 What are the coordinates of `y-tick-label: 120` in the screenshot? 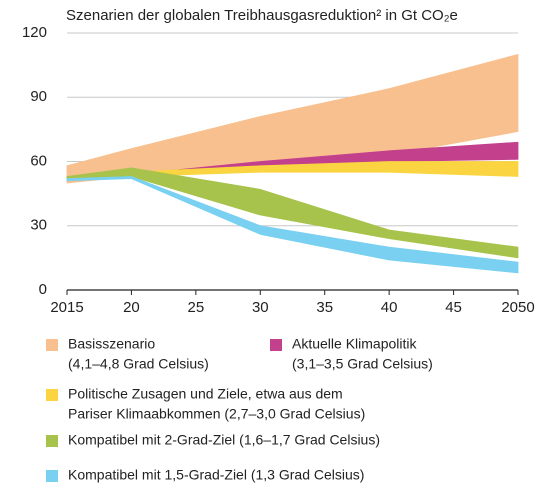 It's located at (34, 32).